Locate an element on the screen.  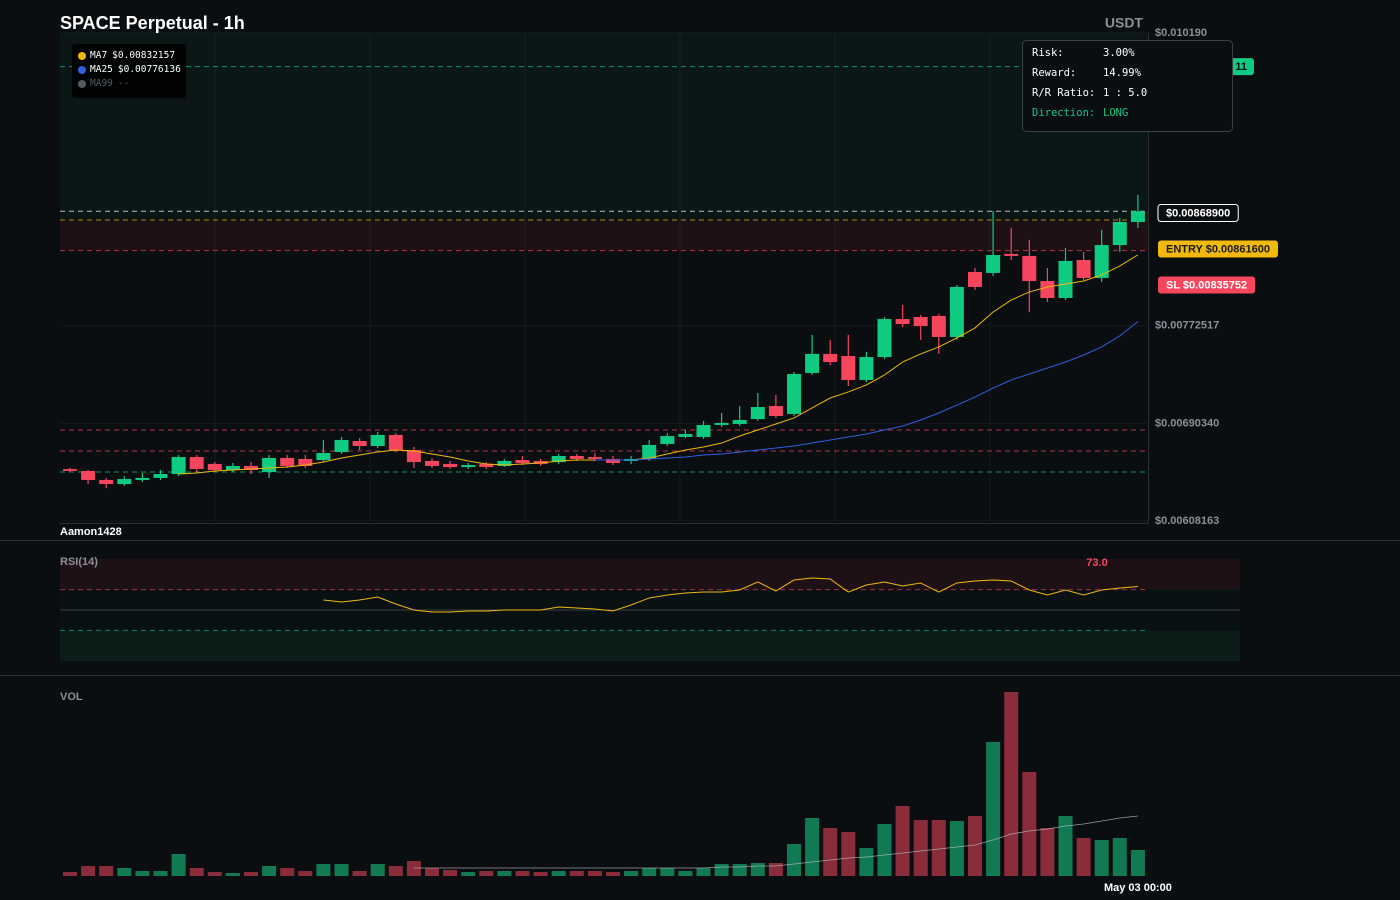
price-tag: ENTRY $0.00861600 is located at coordinates (1218, 249).